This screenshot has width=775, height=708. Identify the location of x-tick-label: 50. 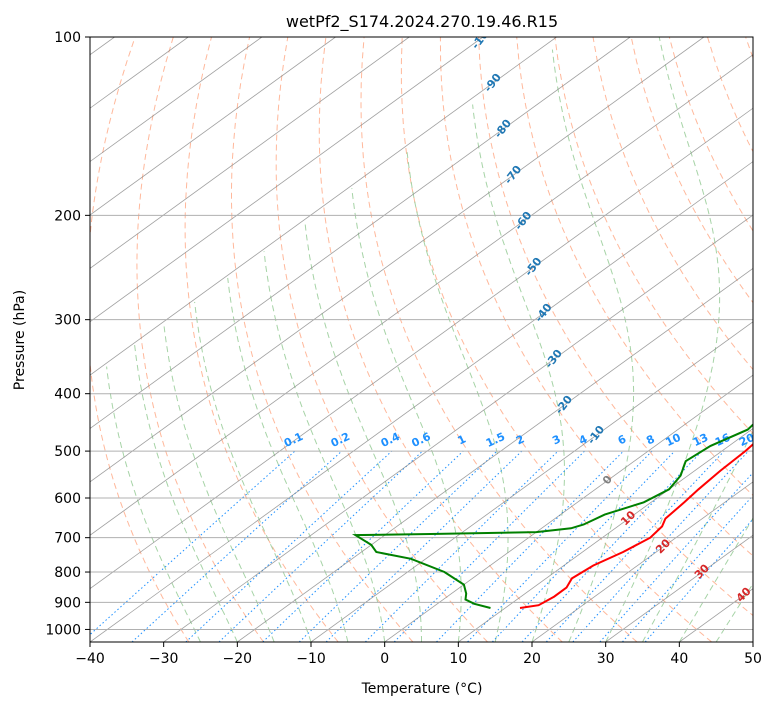
(753, 659).